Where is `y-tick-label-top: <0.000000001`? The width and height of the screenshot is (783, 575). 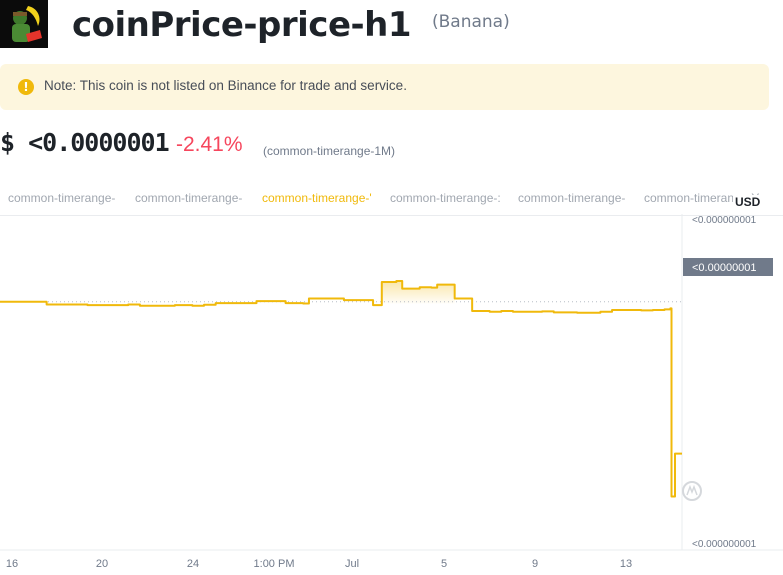
y-tick-label-top: <0.000000001 is located at coordinates (724, 220).